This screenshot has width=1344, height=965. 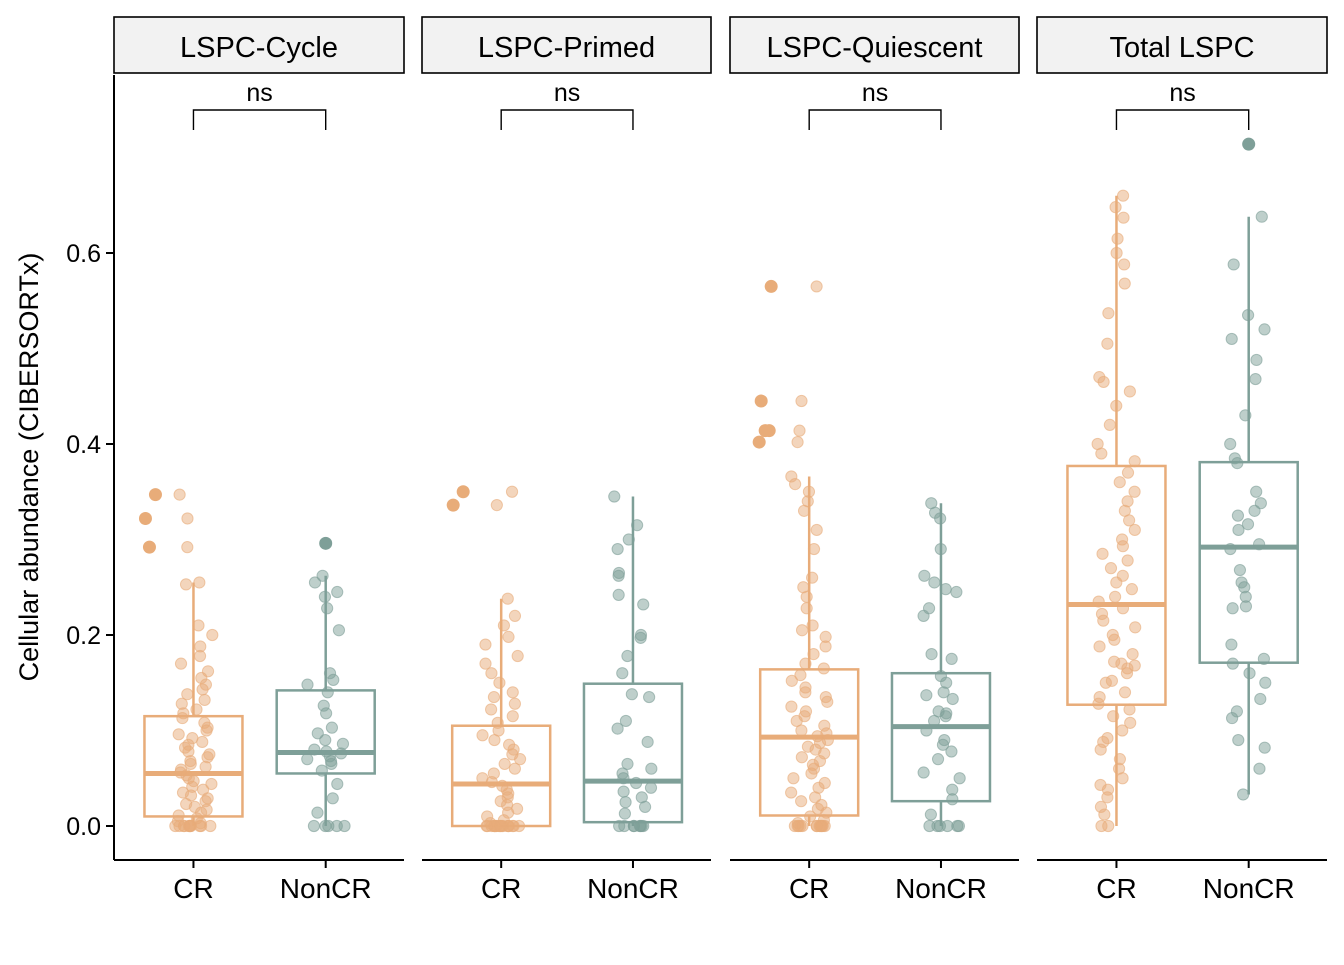 I want to click on x-tick-label: NonCR, so click(x=326, y=888).